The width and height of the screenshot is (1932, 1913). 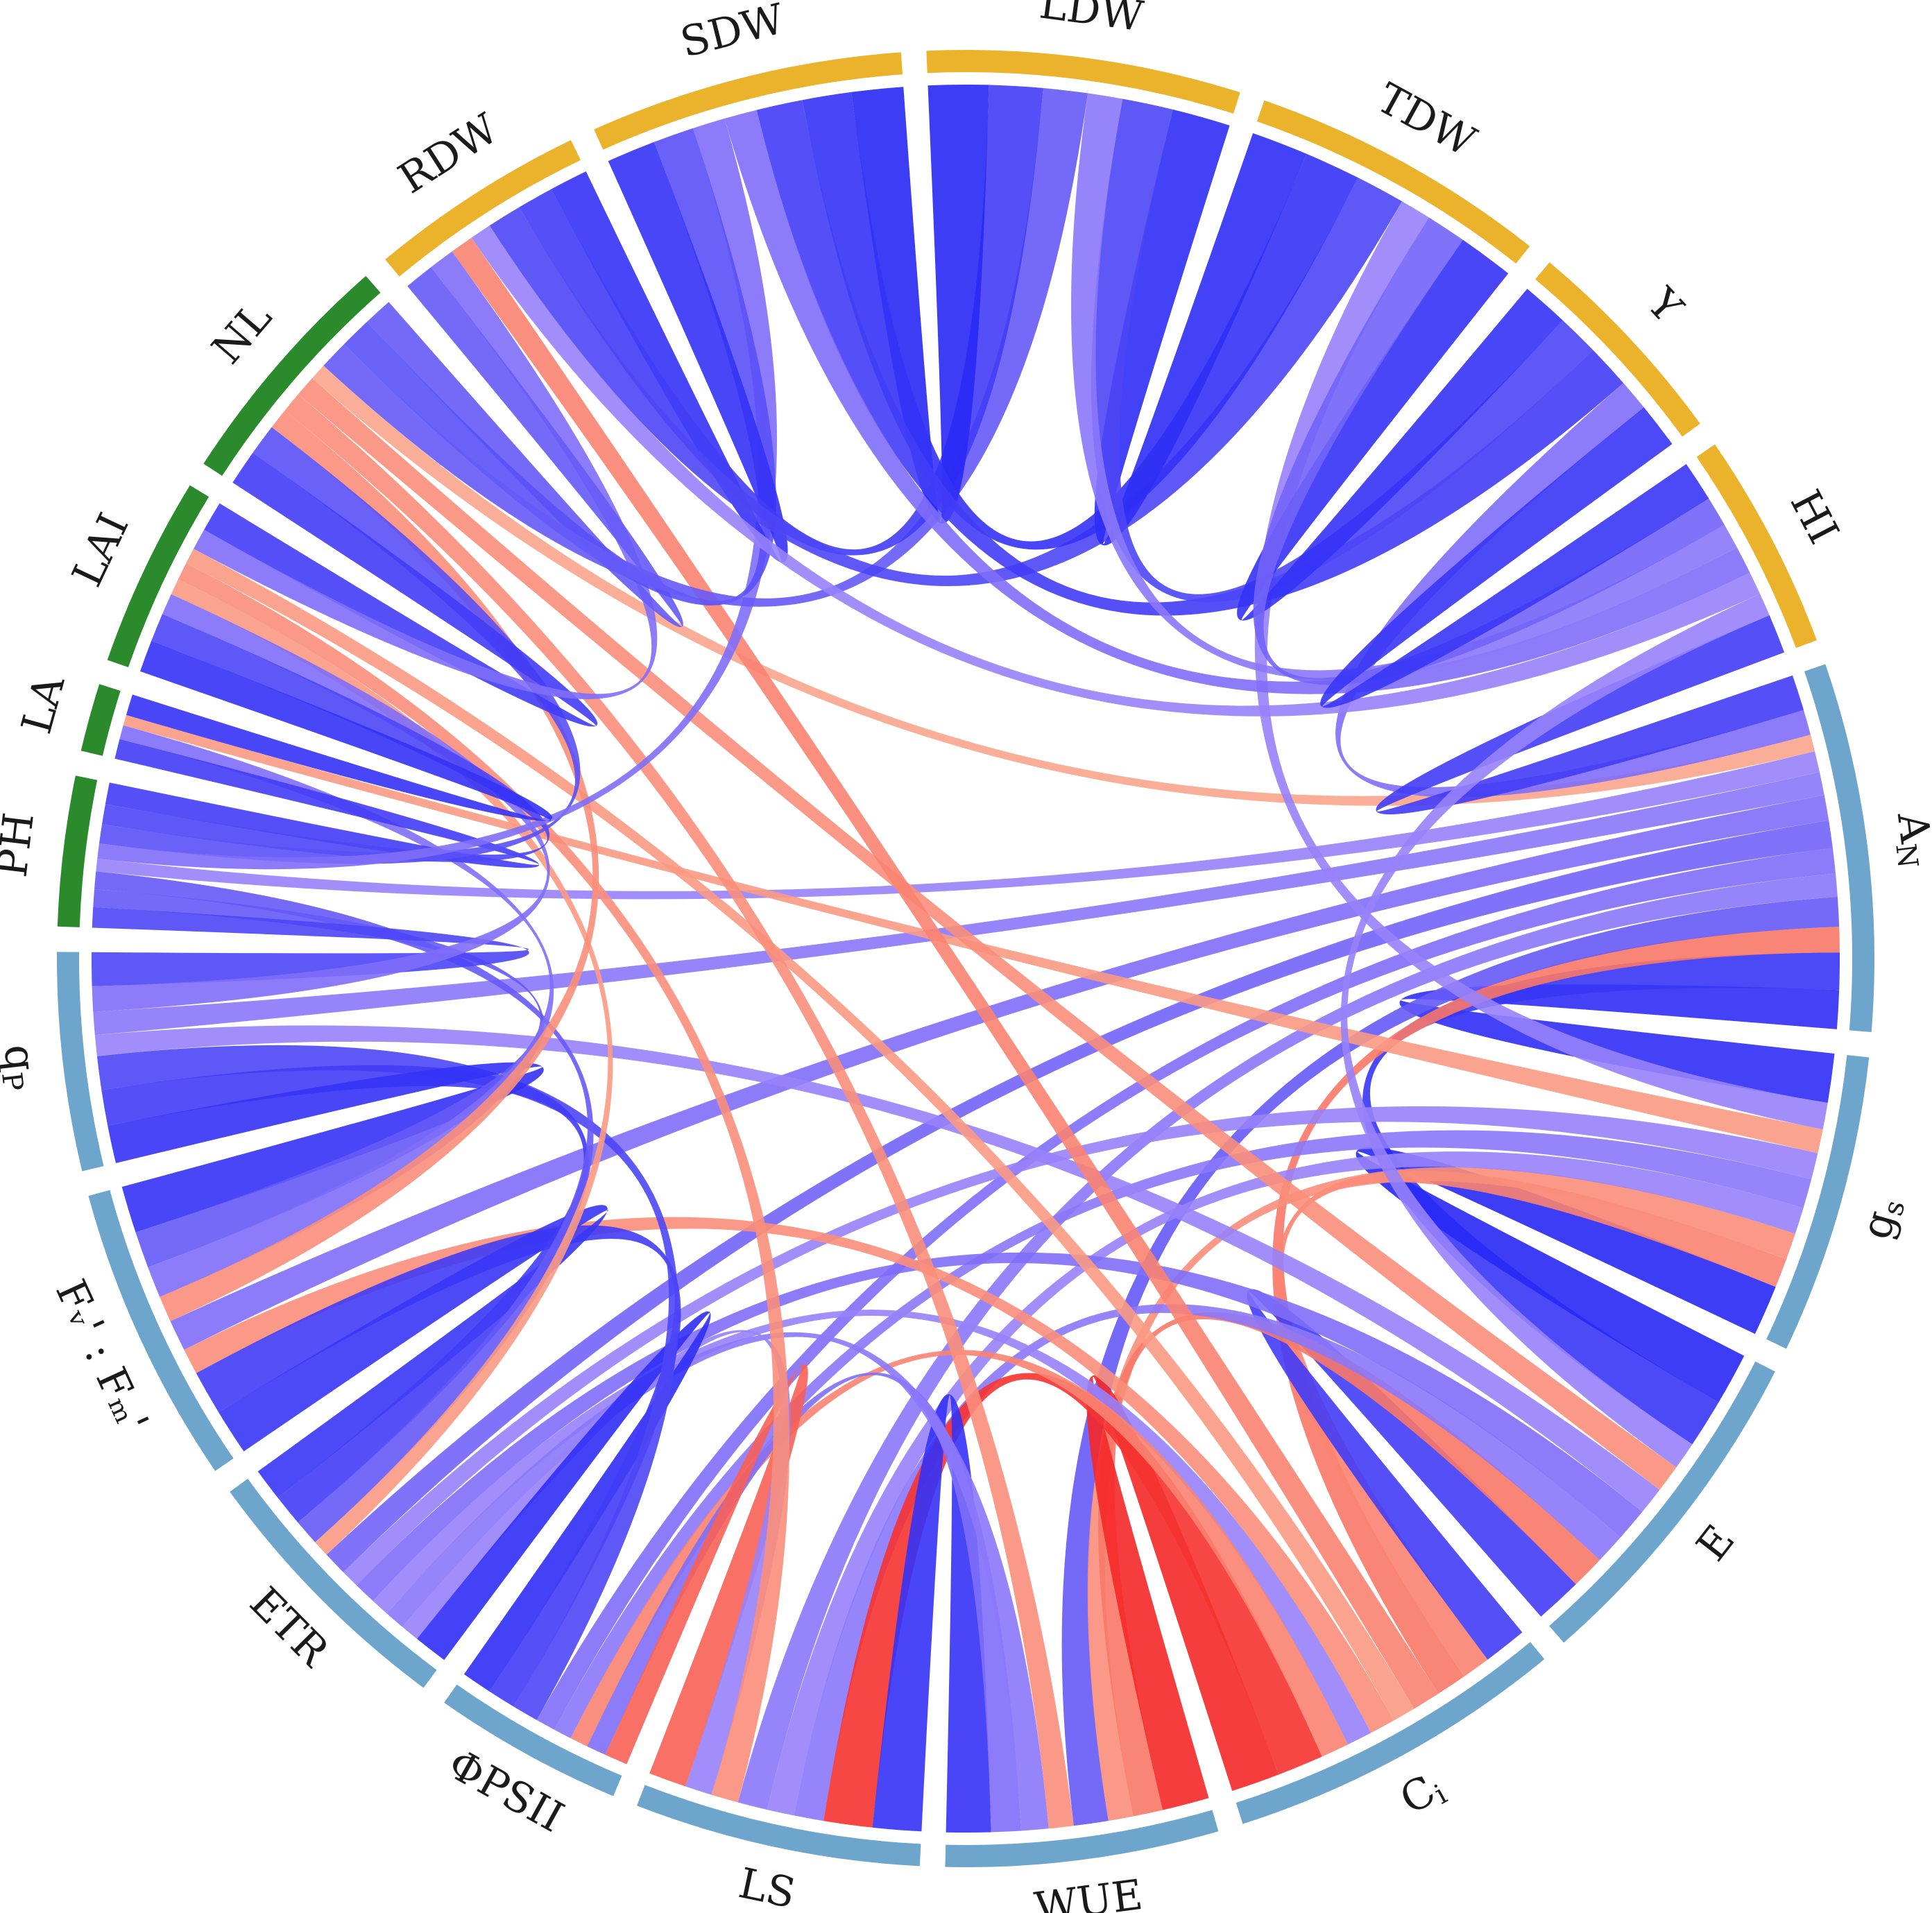 I want to click on arc-NL, so click(x=292, y=376).